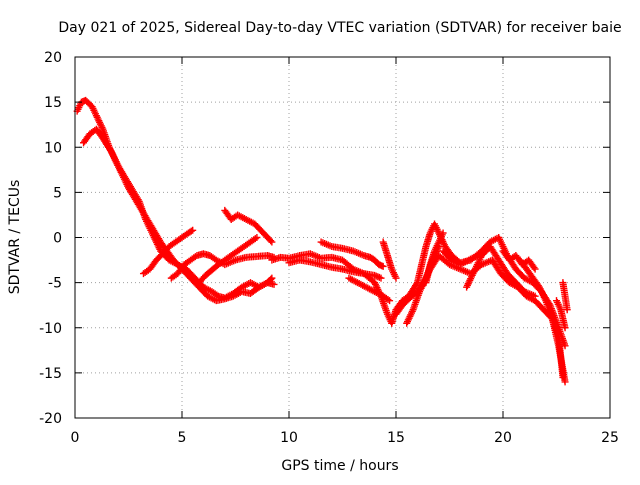 The width and height of the screenshot is (640, 485). I want to click on y-tick-label: -5, so click(55, 284).